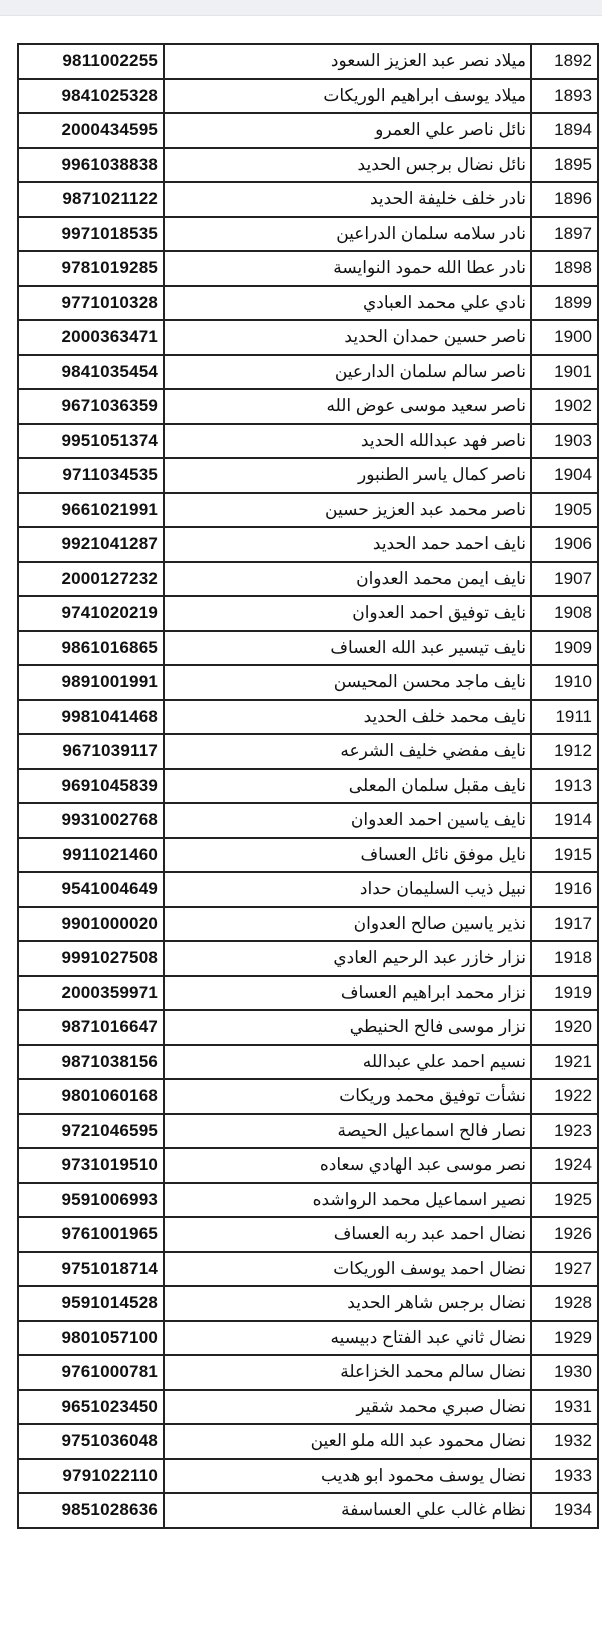 The width and height of the screenshot is (602, 1630). I want to click on table-row: 9761000781 نضال سالم محمد الخزاعلة 1930, so click(308, 1372).